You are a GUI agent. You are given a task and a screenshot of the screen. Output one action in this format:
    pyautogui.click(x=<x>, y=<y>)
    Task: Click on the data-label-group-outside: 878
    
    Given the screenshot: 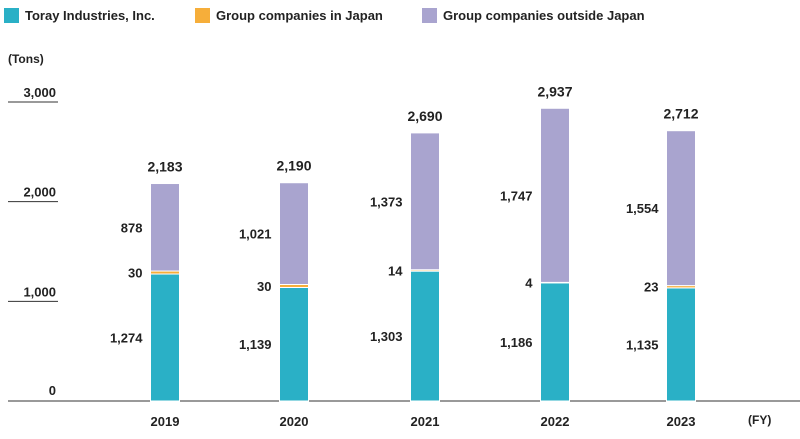 What is the action you would take?
    pyautogui.click(x=132, y=227)
    